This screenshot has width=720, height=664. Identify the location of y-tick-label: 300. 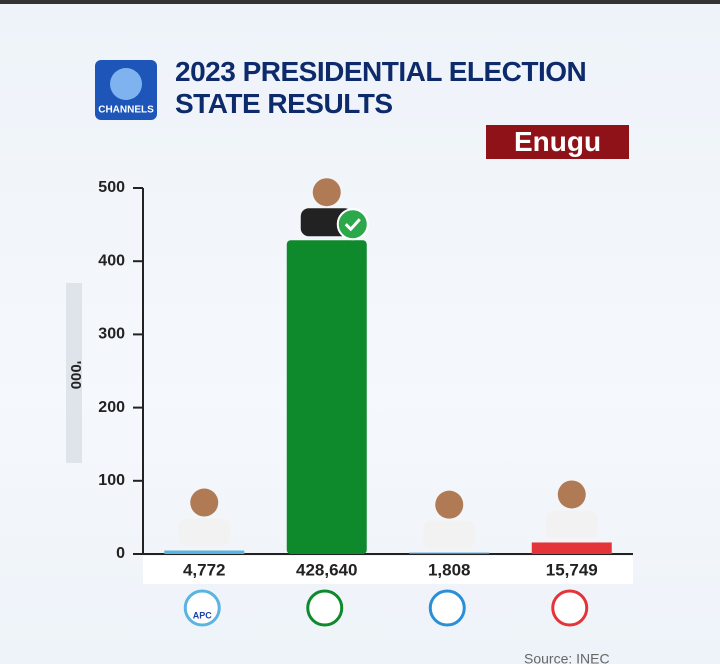
(111, 334).